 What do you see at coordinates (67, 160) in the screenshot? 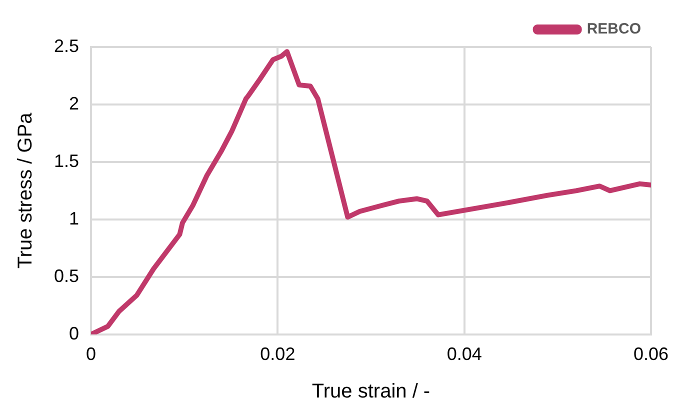
I see `y-tick-label: 1.5` at bounding box center [67, 160].